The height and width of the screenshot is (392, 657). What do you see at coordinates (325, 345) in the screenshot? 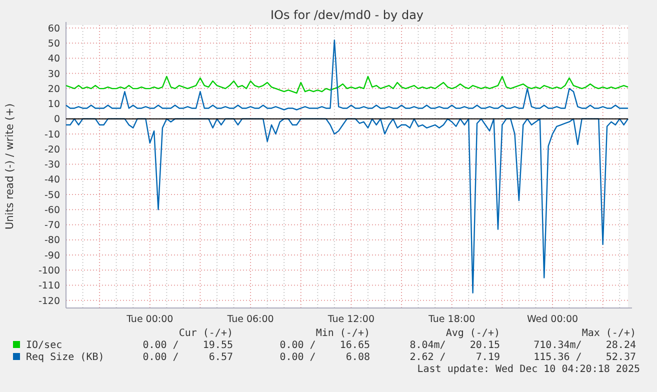
I see `text: 0.00 / 16.65` at bounding box center [325, 345].